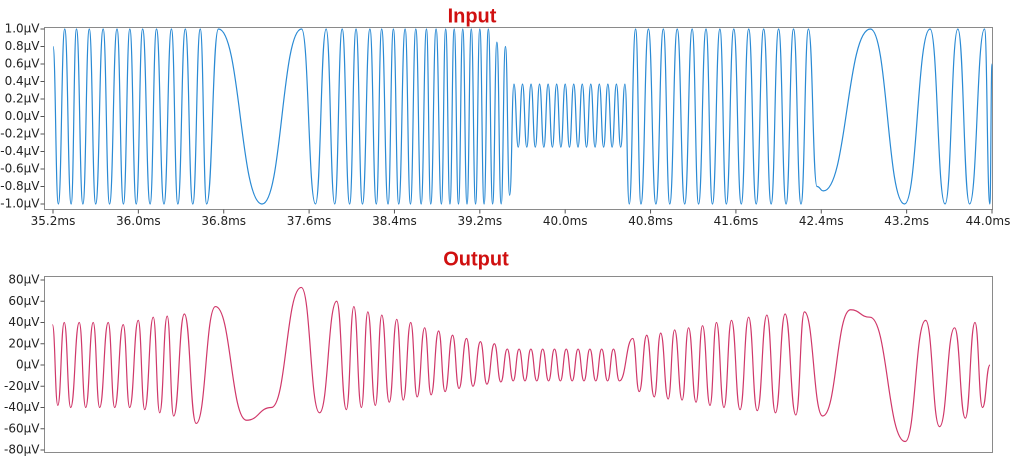  I want to click on x-tick-label: 39.2ms, so click(479, 221).